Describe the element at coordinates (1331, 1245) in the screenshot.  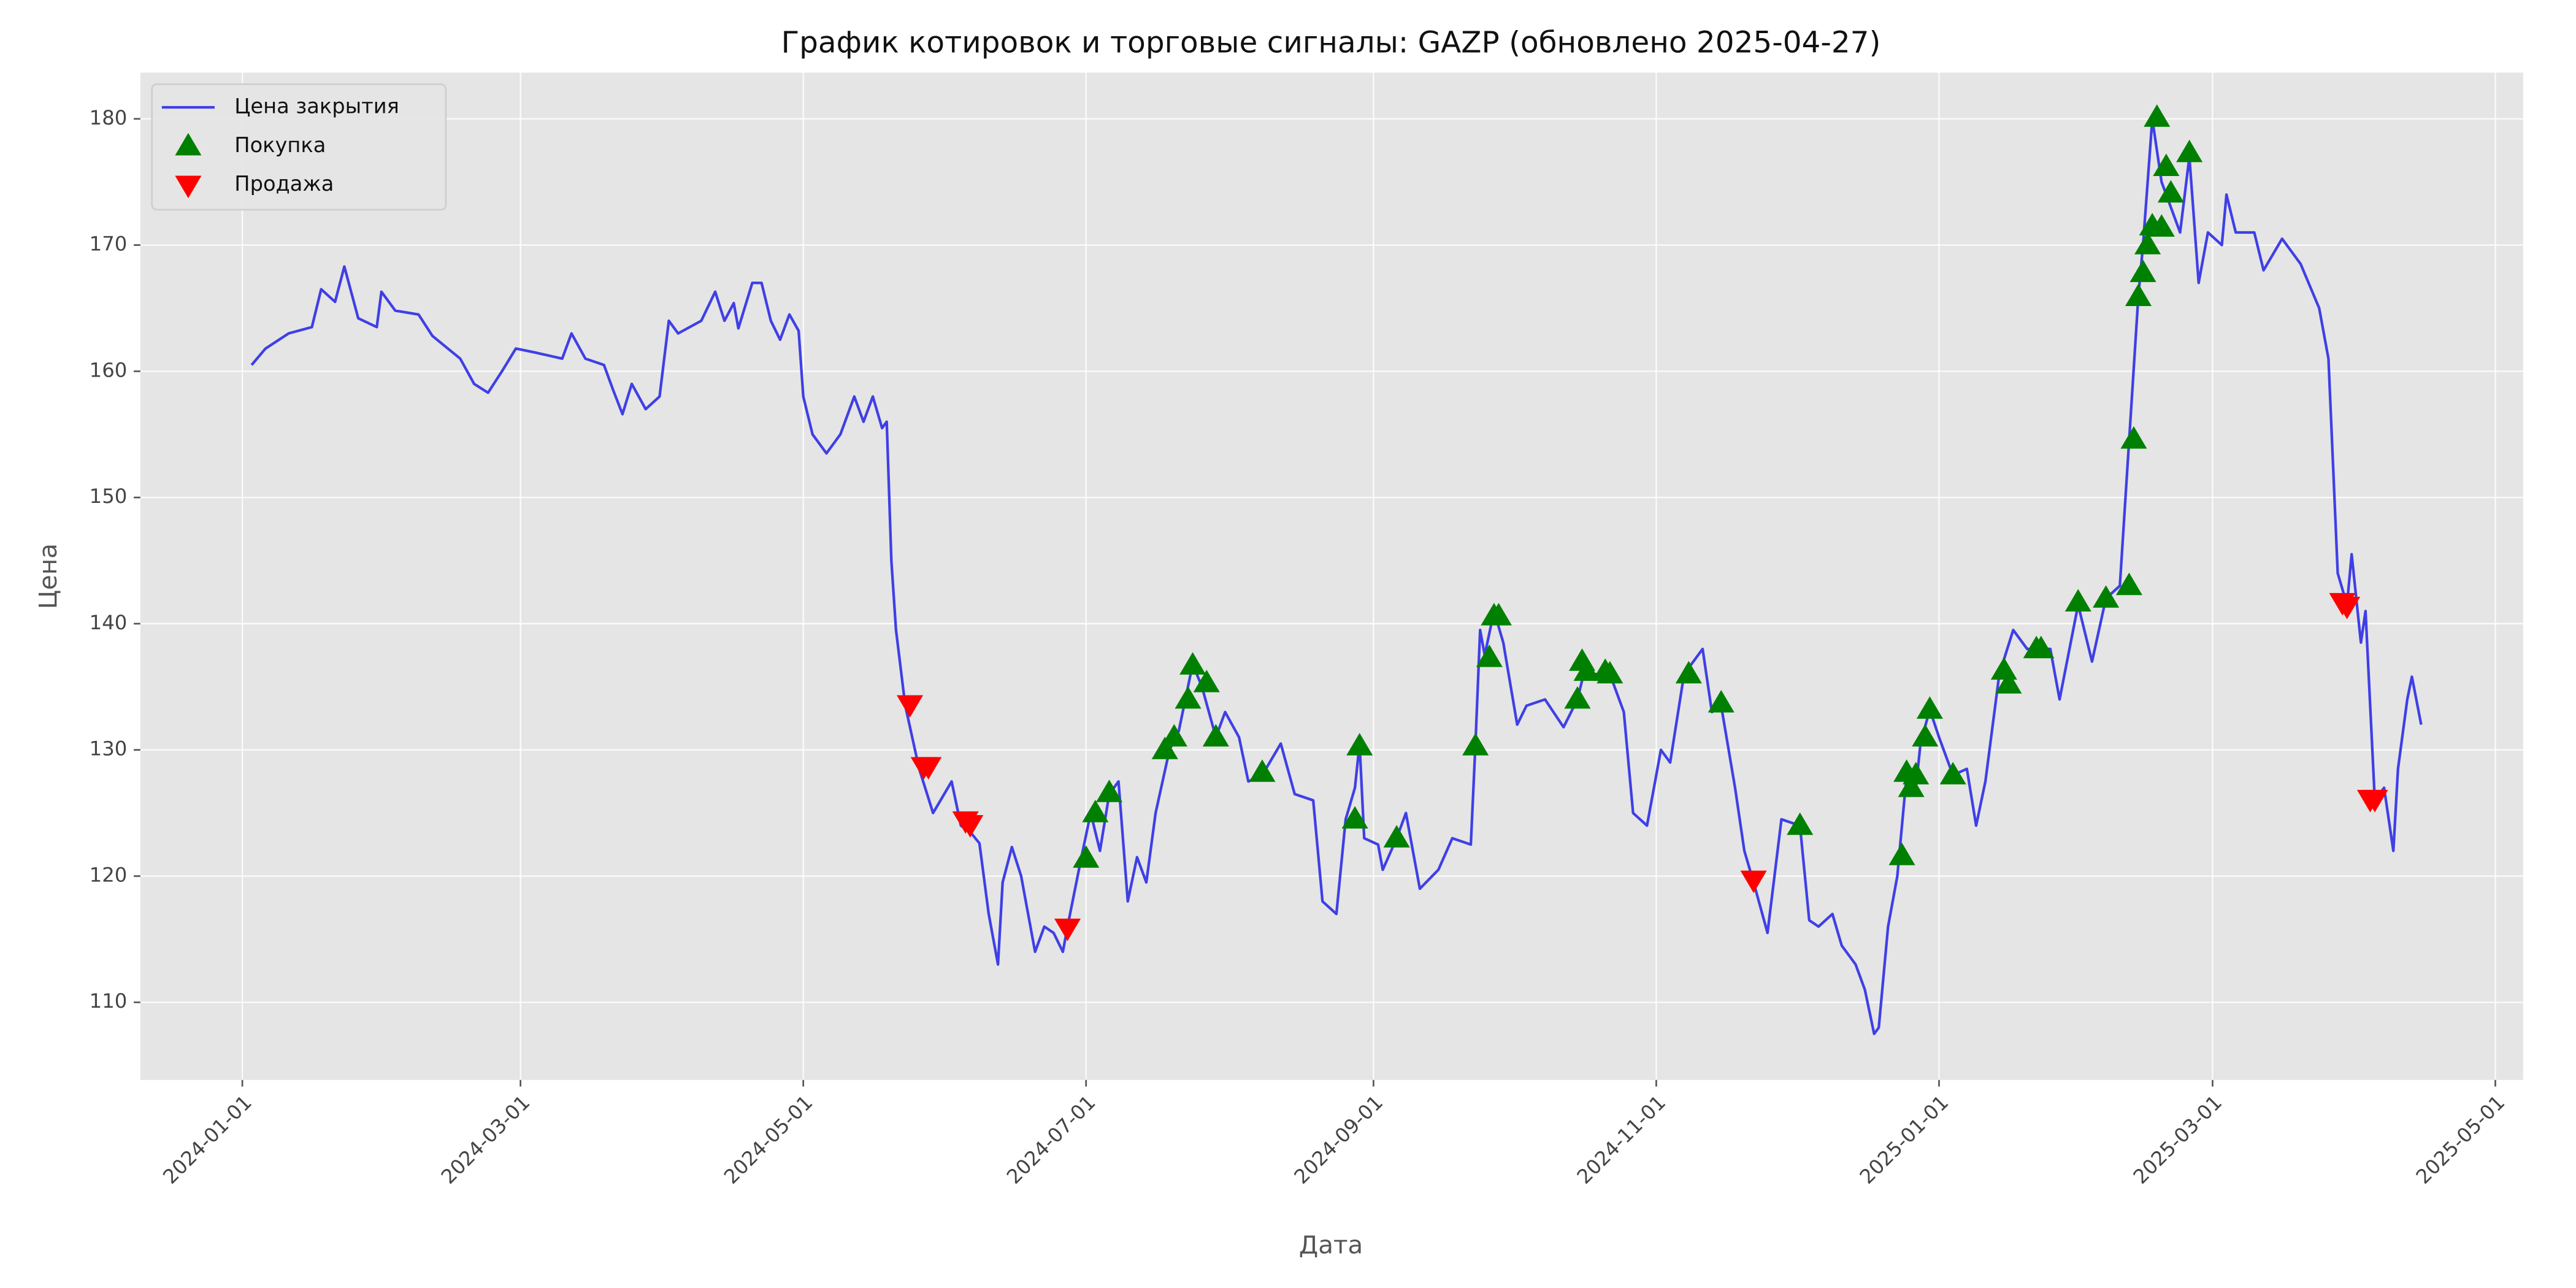
I see `x-axis-label: Дата` at that location.